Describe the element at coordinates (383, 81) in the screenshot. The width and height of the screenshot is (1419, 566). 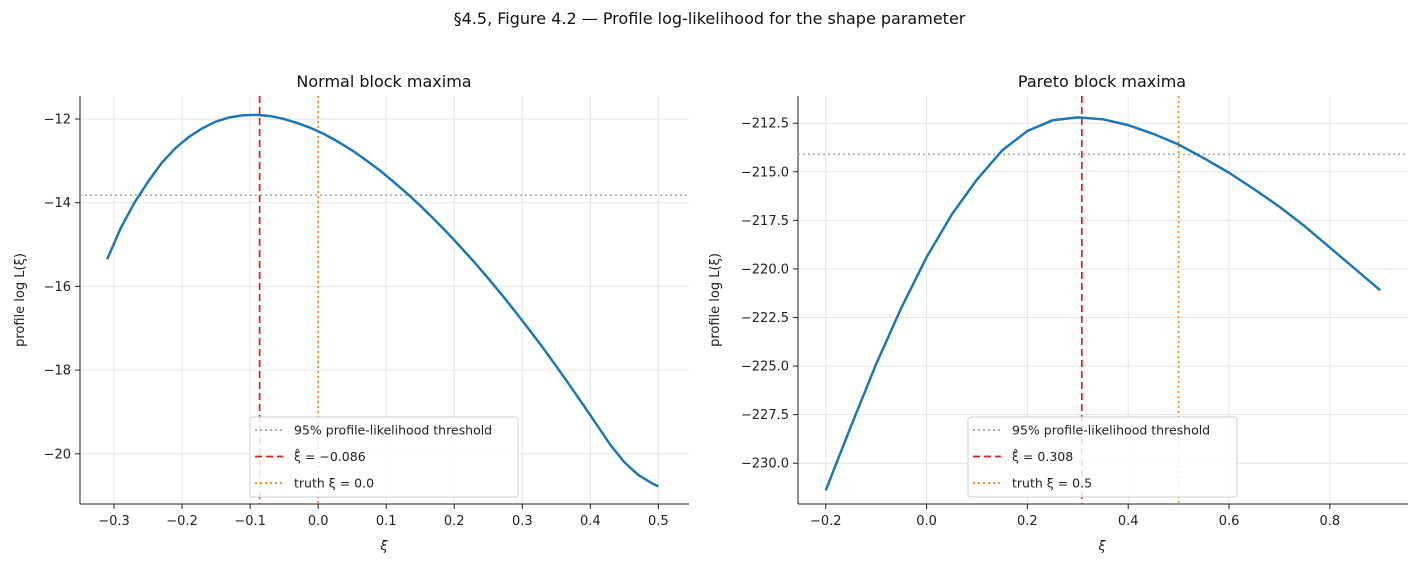
I see `panel-title: Normal block maxima` at that location.